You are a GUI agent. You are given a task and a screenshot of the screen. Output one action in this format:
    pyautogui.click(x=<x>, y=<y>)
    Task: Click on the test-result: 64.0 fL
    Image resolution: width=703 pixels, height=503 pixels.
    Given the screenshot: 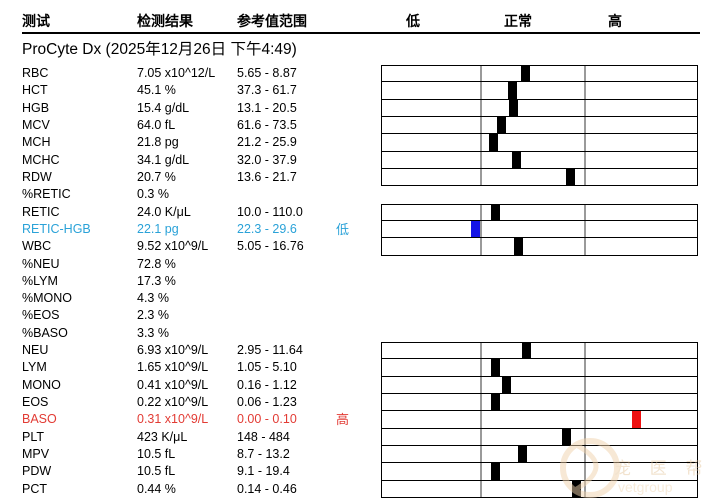 What is the action you would take?
    pyautogui.click(x=156, y=124)
    